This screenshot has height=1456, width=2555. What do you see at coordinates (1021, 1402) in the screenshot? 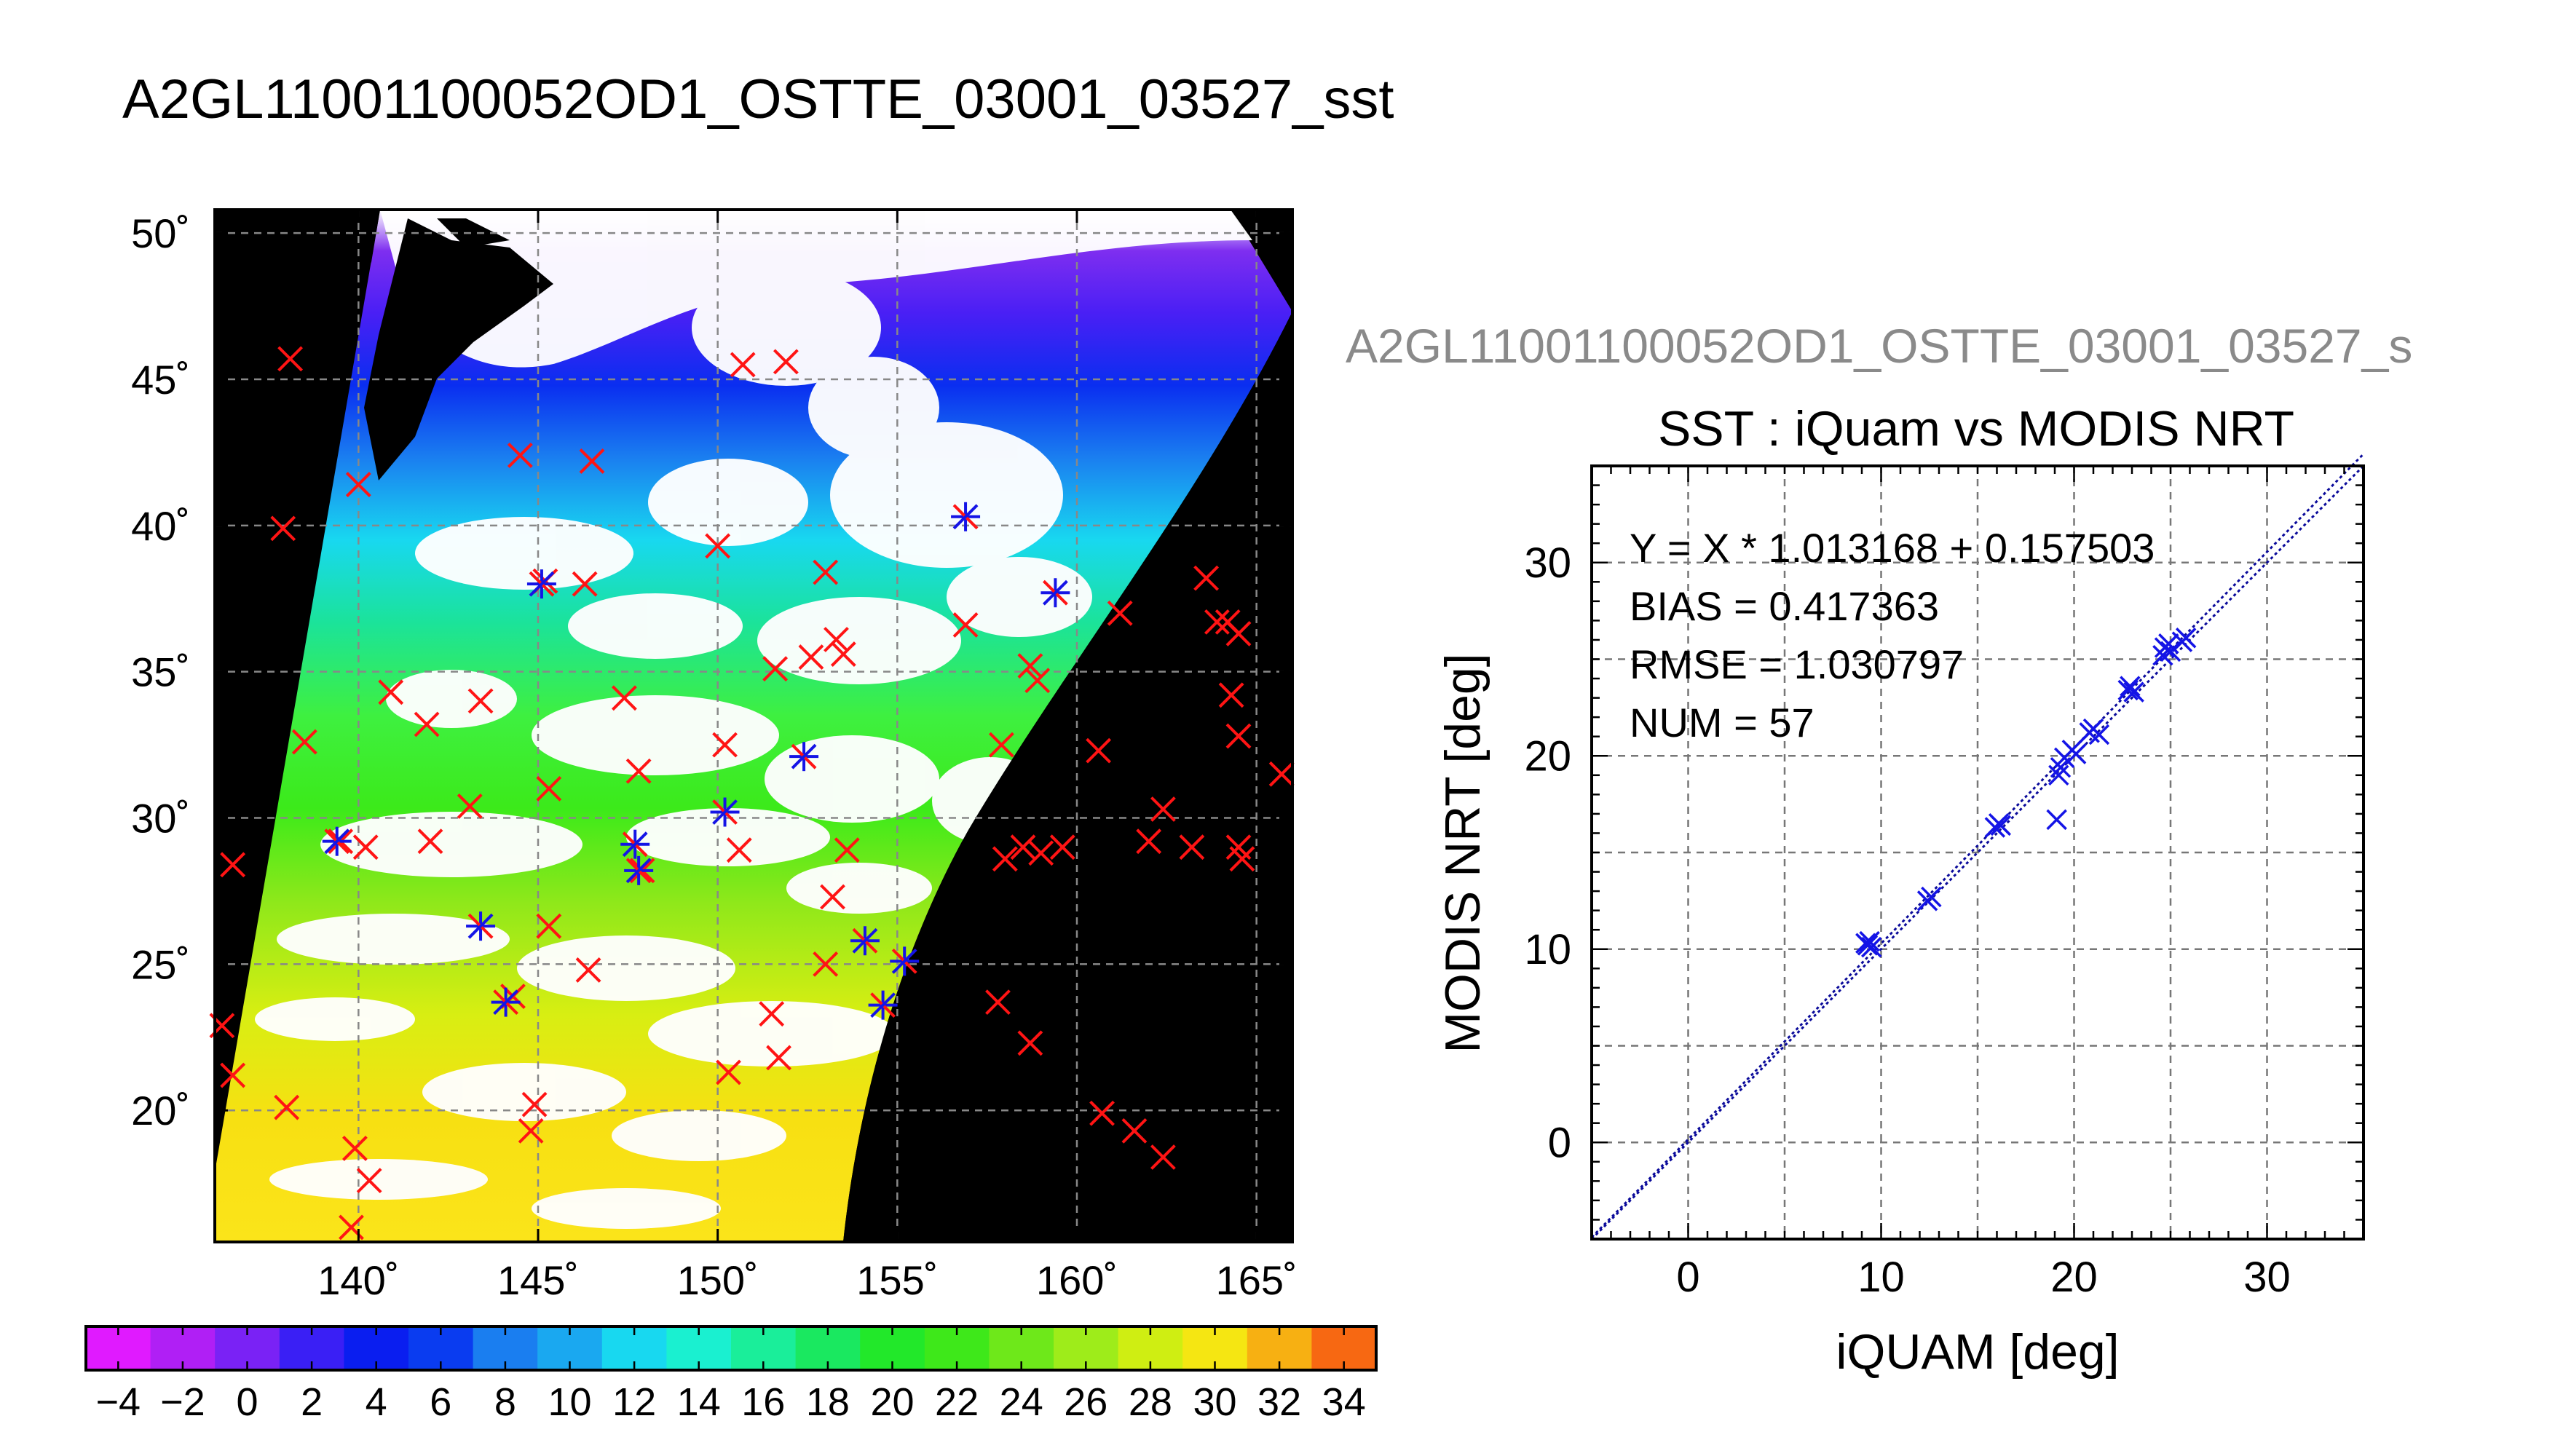
I see `colorbar-tick-label: 24` at bounding box center [1021, 1402].